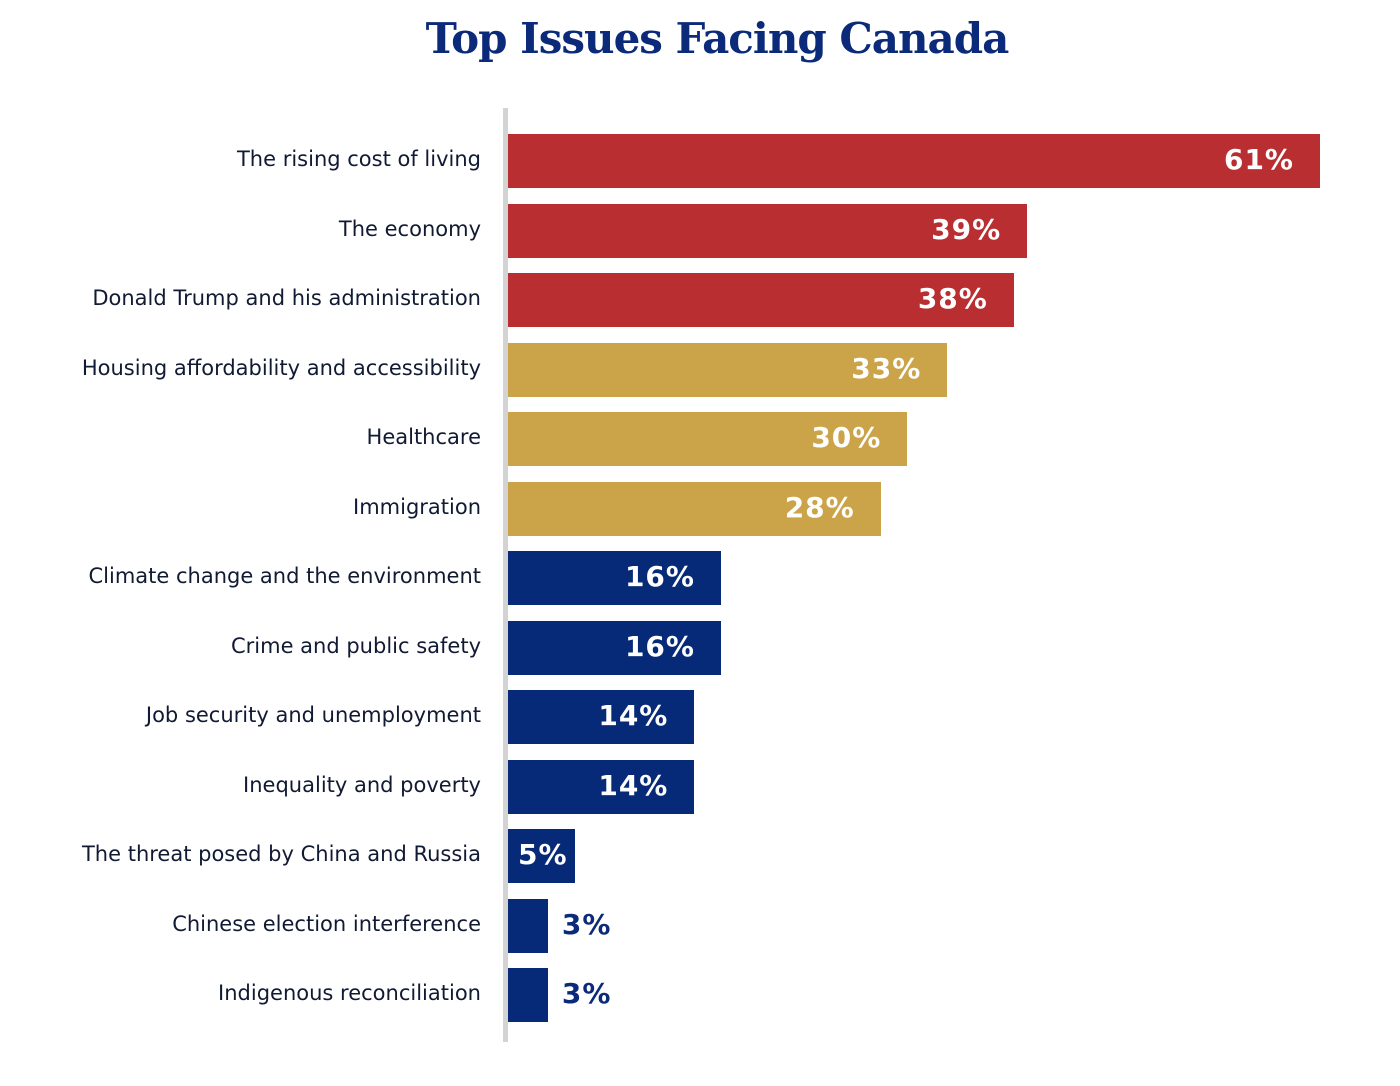 Image resolution: width=1400 pixels, height=1086 pixels. I want to click on y-axis-line, so click(505, 575).